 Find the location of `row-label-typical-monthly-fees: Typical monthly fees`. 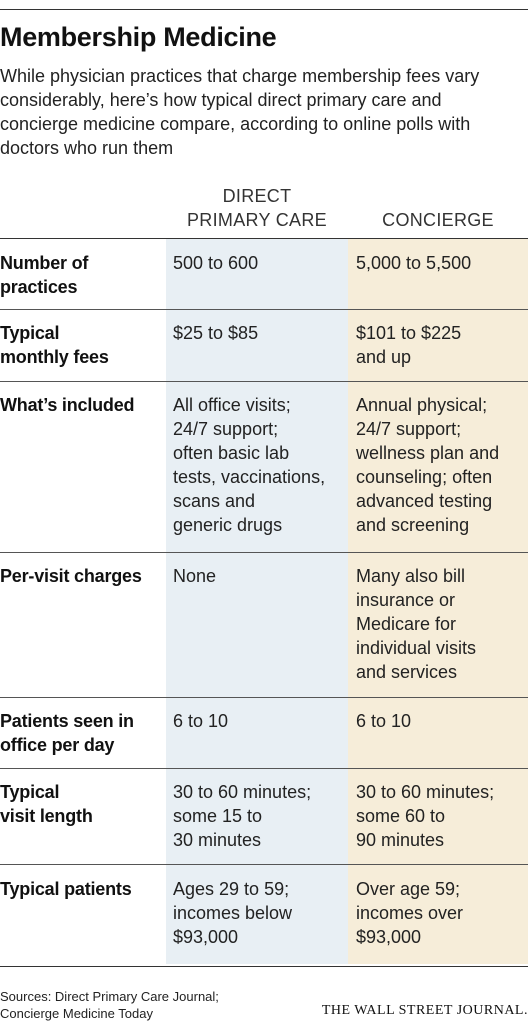

row-label-typical-monthly-fees: Typical monthly fees is located at coordinates (82, 345).